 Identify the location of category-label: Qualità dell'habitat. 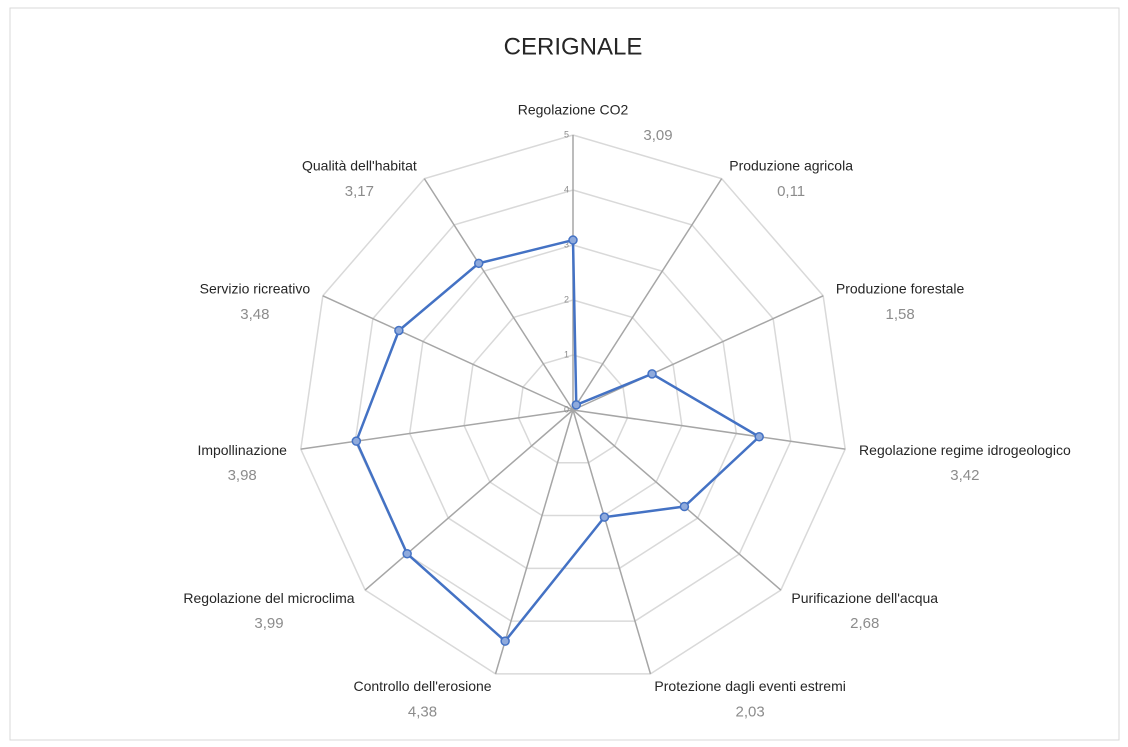
(359, 166).